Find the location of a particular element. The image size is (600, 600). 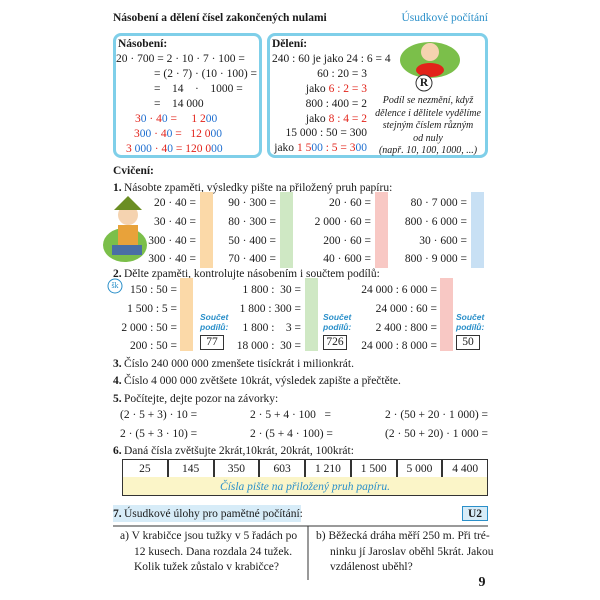

segment: 6 : 2 = 3 is located at coordinates (347, 89).